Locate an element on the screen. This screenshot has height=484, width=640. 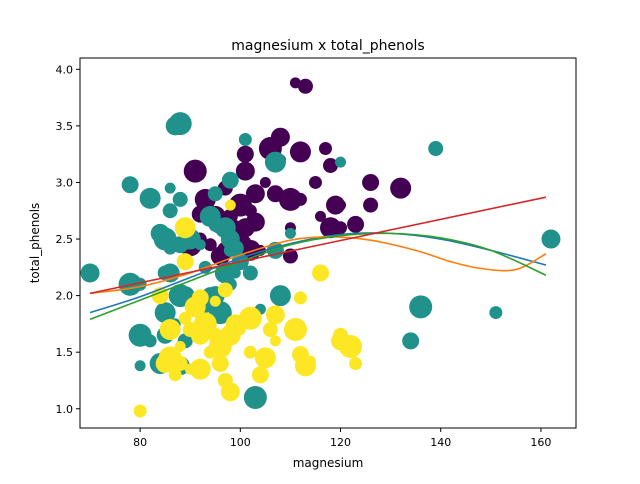
y-axis: 1.0 1.5 2.0 2.5 3.0 3.5 4.0 is located at coordinates (68, 239).